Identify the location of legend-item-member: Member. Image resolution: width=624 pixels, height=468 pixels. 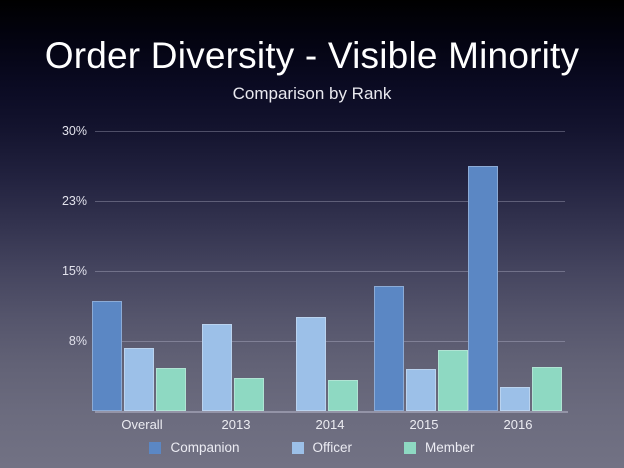
(439, 448).